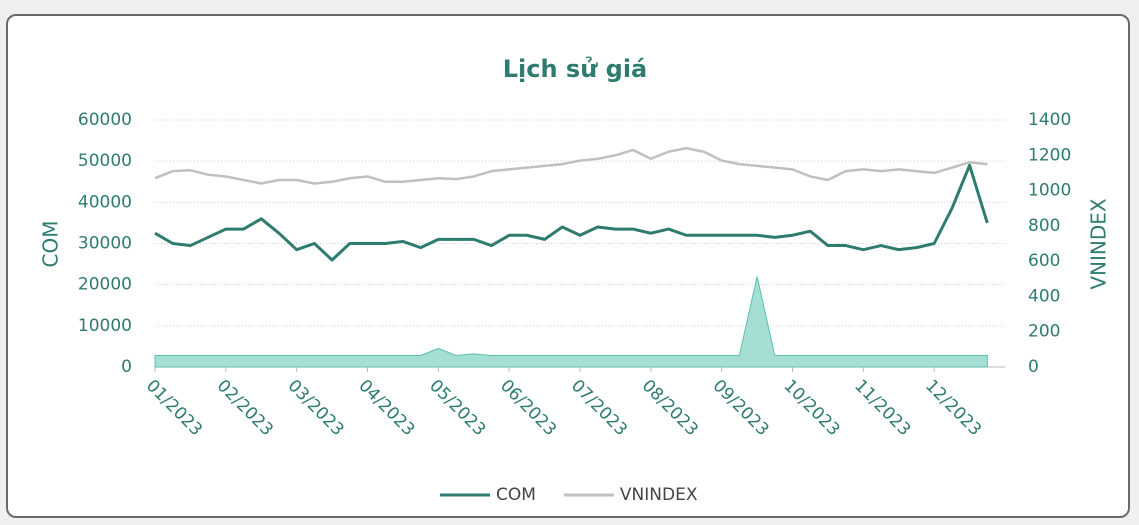 Image resolution: width=1139 pixels, height=525 pixels. What do you see at coordinates (670, 408) in the screenshot?
I see `x-tick-label: 08/2023` at bounding box center [670, 408].